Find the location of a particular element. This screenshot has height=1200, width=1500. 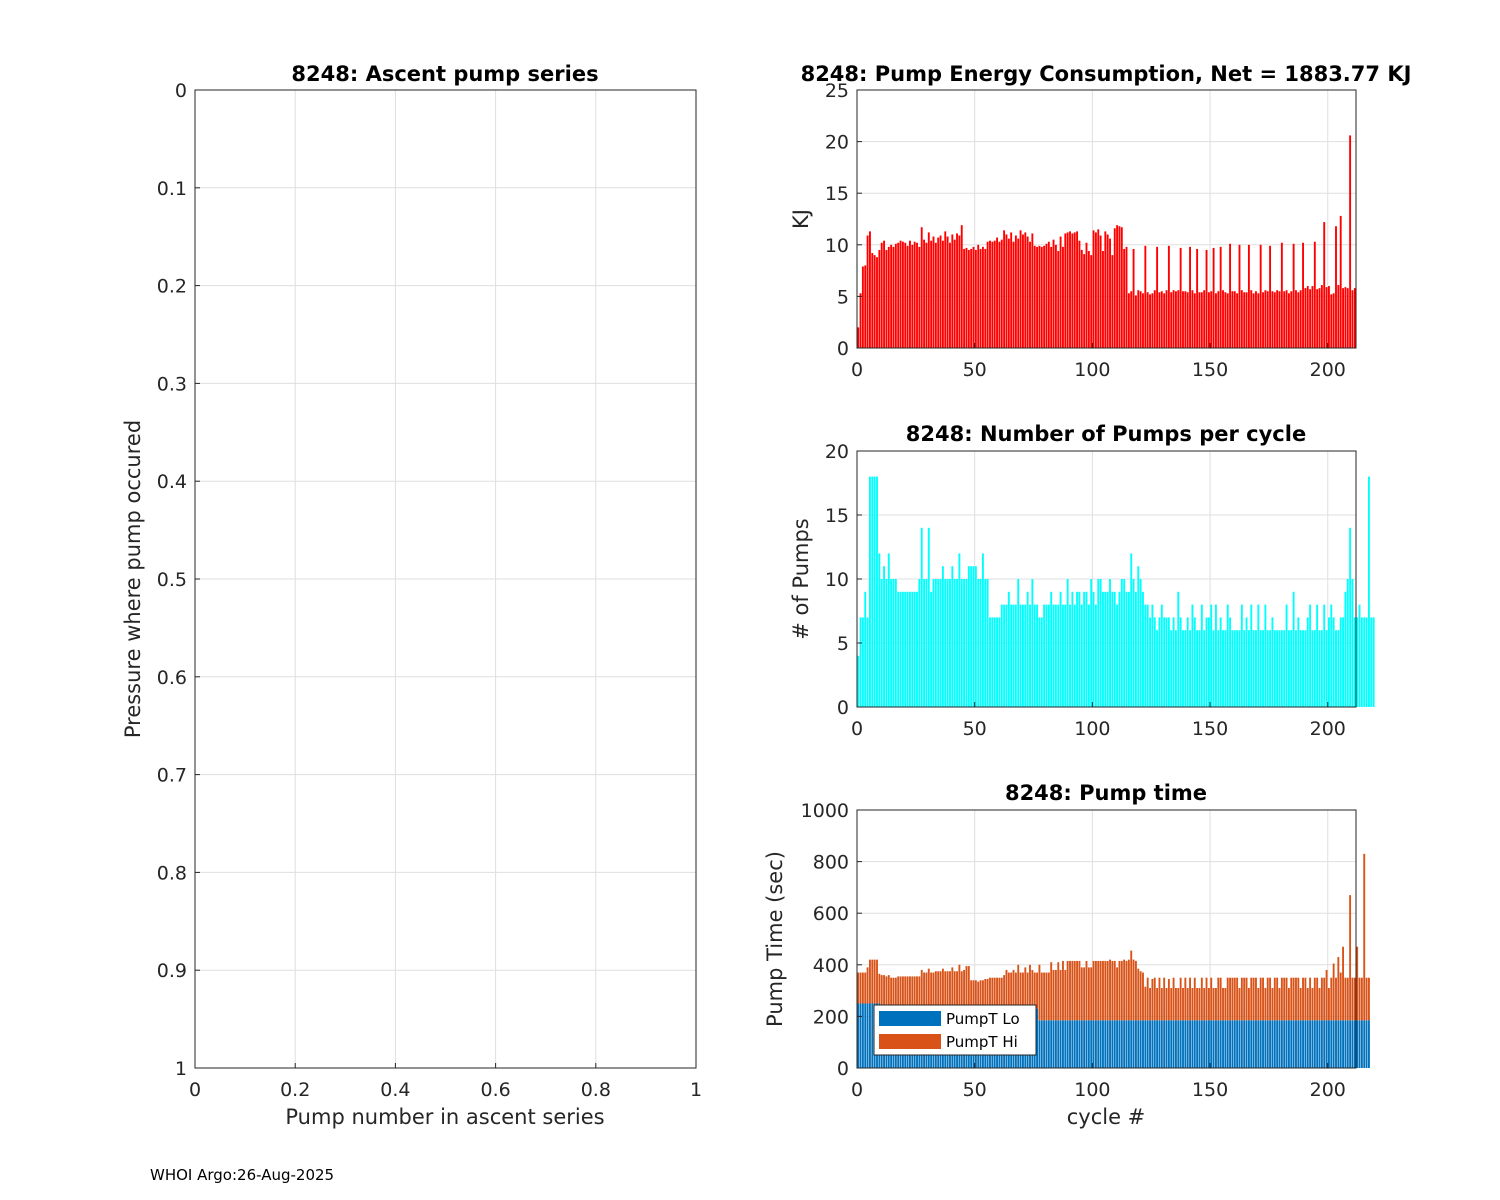

pump-time-x-tick-label: 200 is located at coordinates (1328, 1090).